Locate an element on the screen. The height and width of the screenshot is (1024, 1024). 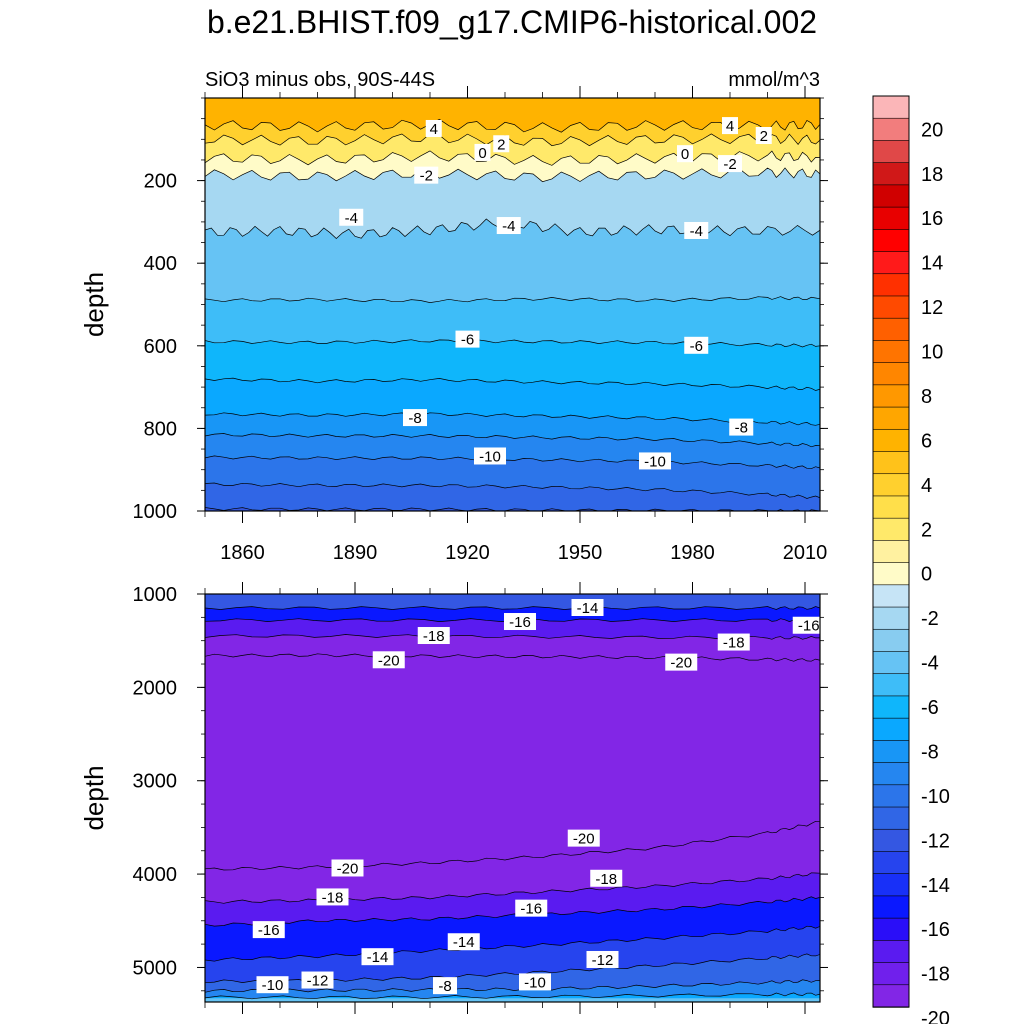
contour-line--5 is located at coordinates (512, 299).